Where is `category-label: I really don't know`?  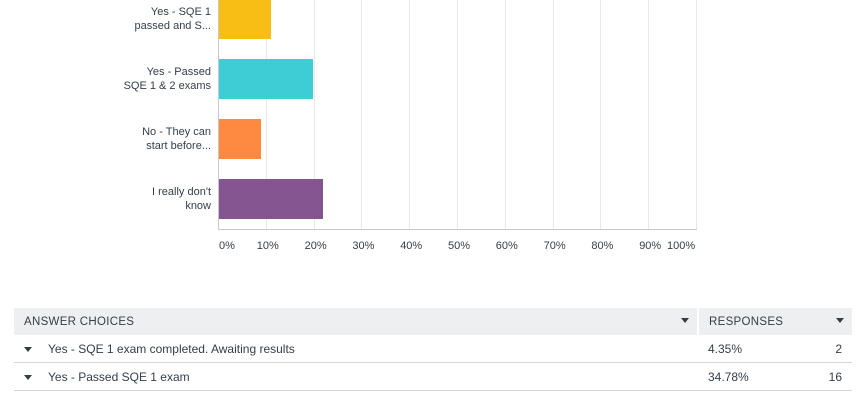
category-label: I really don't know is located at coordinates (181, 199).